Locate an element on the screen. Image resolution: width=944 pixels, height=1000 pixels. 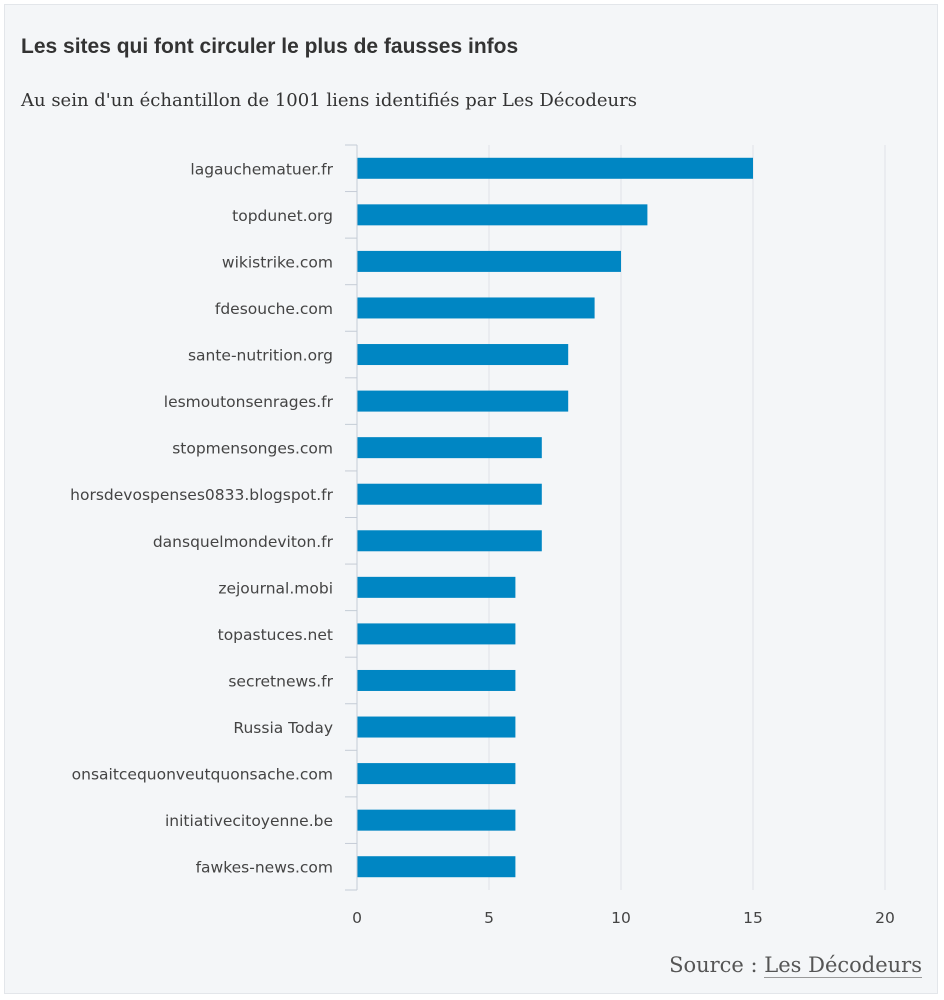
category-label: wikistrike.com is located at coordinates (277, 262).